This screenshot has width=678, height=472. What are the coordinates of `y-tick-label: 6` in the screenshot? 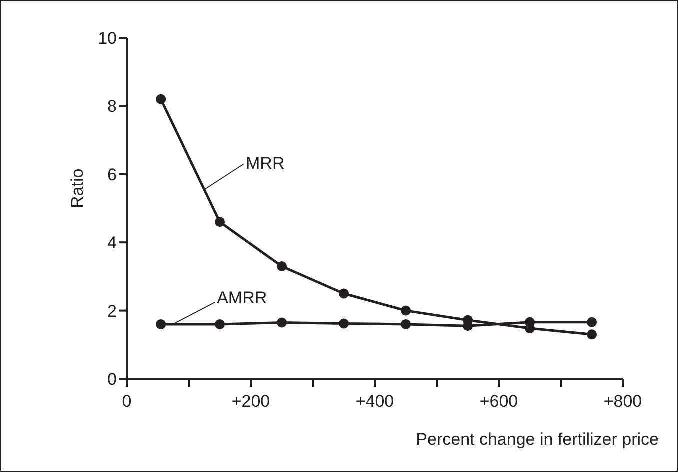 It's located at (112, 174).